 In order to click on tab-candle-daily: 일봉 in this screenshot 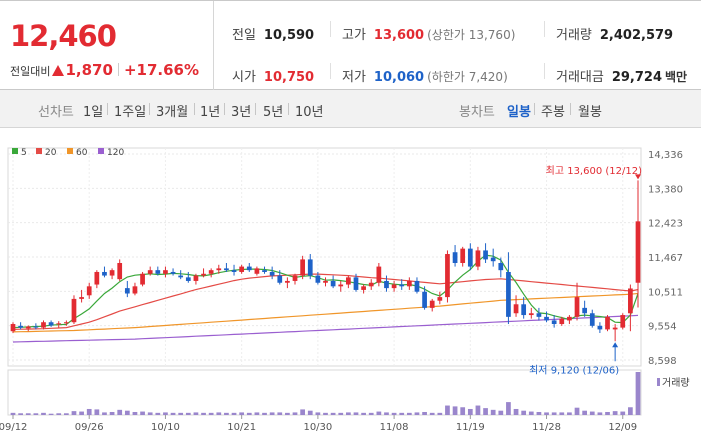, I will do `click(519, 112)`.